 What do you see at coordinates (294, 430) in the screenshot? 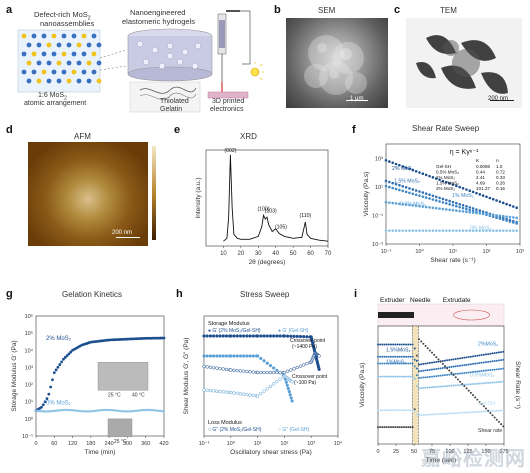
I see `stress-loss-legend-2: ○ G" (Gel-SH)` at bounding box center [294, 430].